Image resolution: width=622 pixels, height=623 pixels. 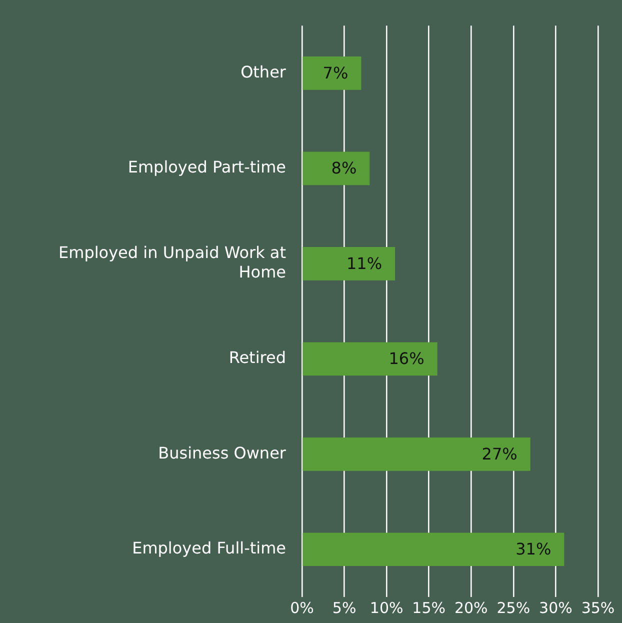 What do you see at coordinates (207, 167) in the screenshot?
I see `y-tick-label: Employed Part-time` at bounding box center [207, 167].